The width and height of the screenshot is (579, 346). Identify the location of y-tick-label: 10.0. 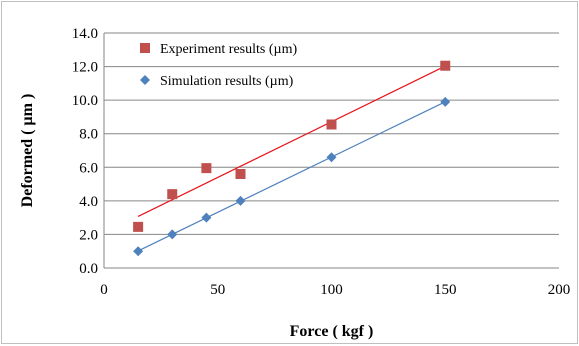
(85, 101).